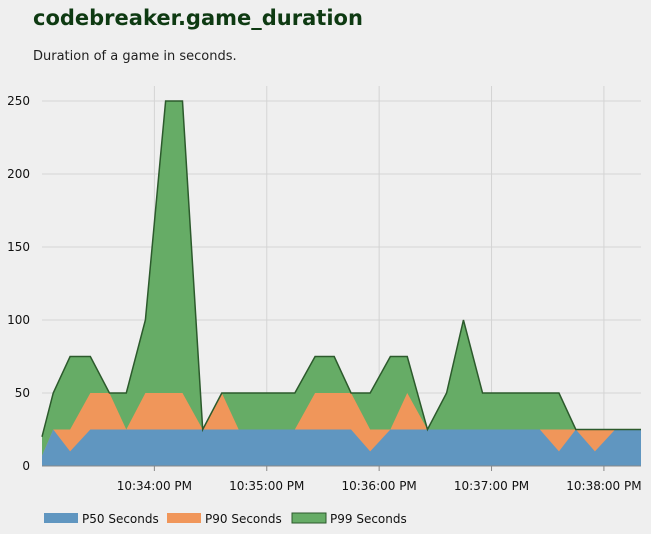 The height and width of the screenshot is (534, 651). I want to click on x-tick-label: 10:35:00 PM, so click(266, 486).